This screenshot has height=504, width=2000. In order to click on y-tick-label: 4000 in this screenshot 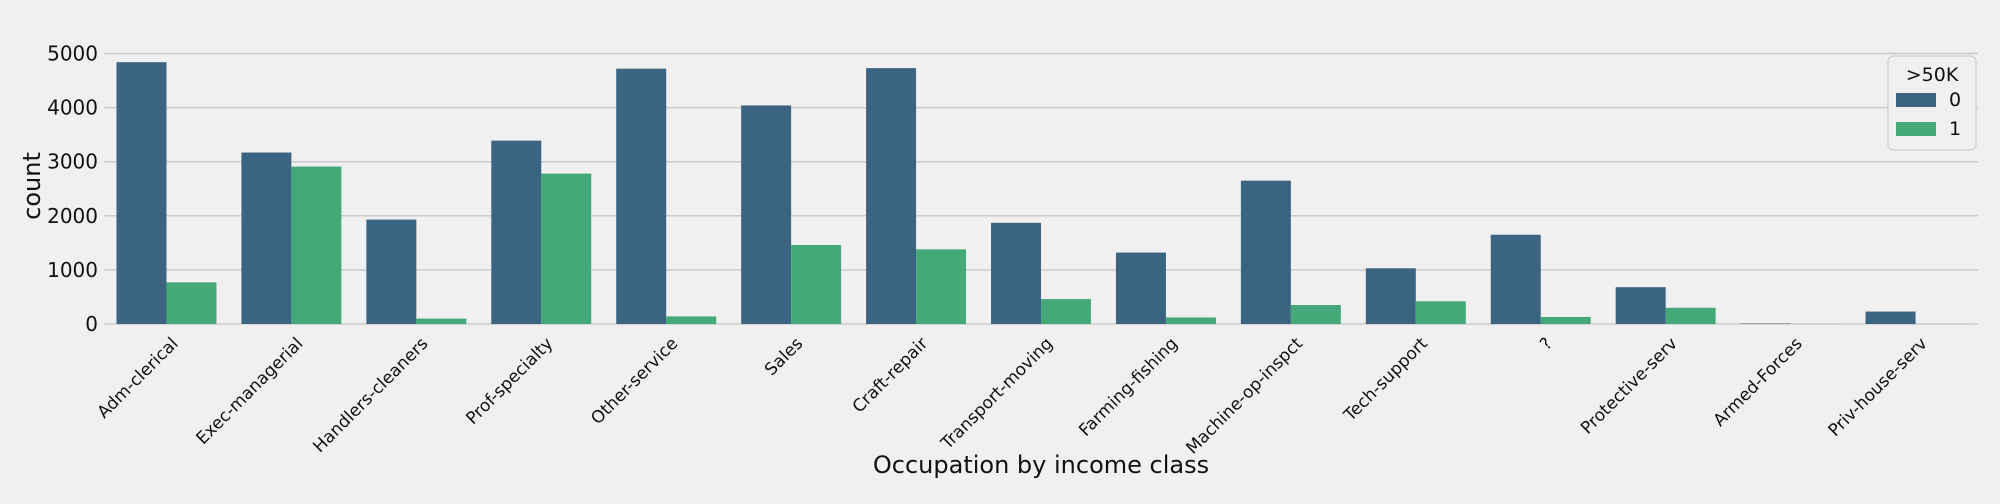, I will do `click(72, 108)`.